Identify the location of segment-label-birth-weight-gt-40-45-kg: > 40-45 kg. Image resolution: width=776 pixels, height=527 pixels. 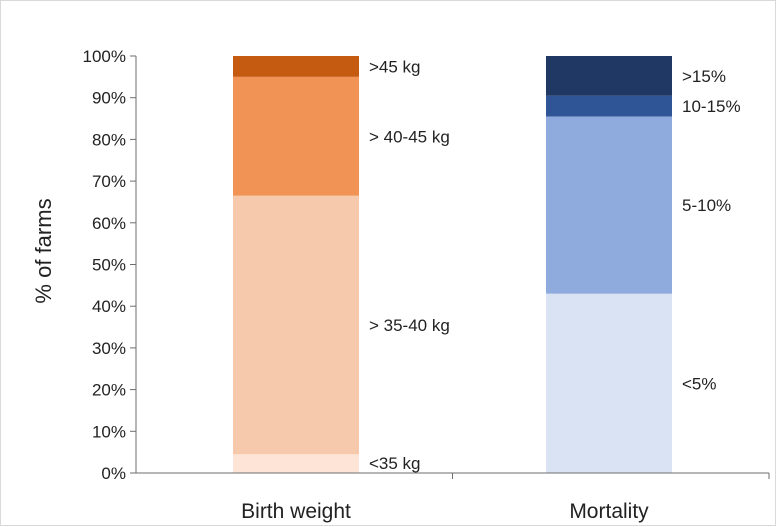
(409, 136).